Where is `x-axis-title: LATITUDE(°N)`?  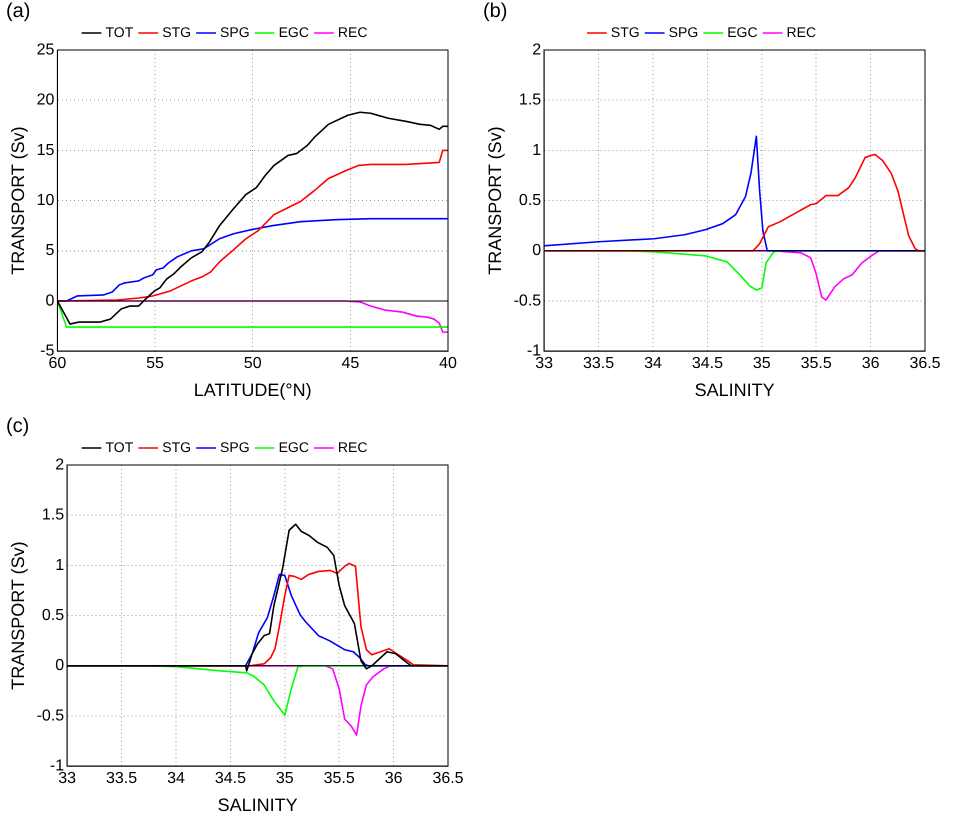 x-axis-title: LATITUDE(°N) is located at coordinates (253, 390).